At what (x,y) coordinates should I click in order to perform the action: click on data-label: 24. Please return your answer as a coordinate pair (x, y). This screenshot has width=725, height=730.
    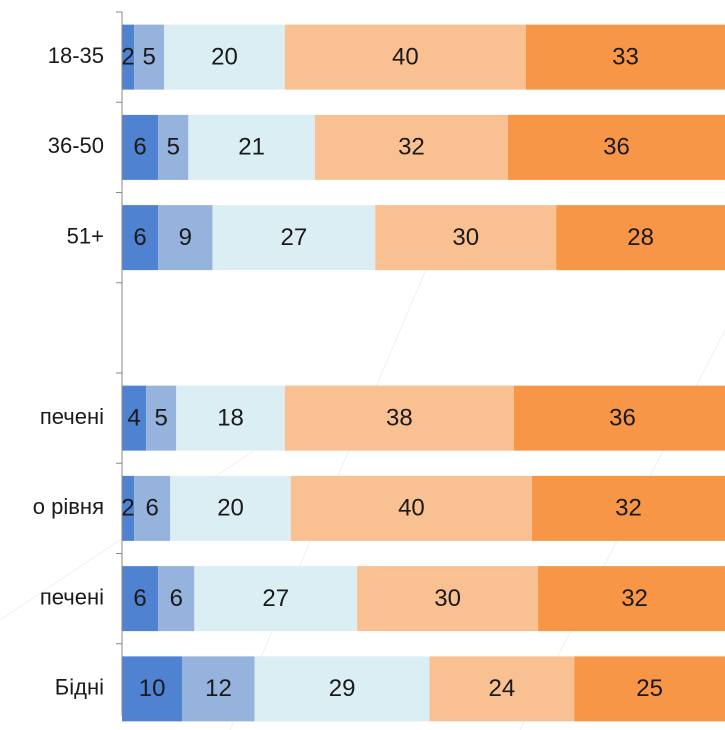
    Looking at the image, I should click on (502, 688).